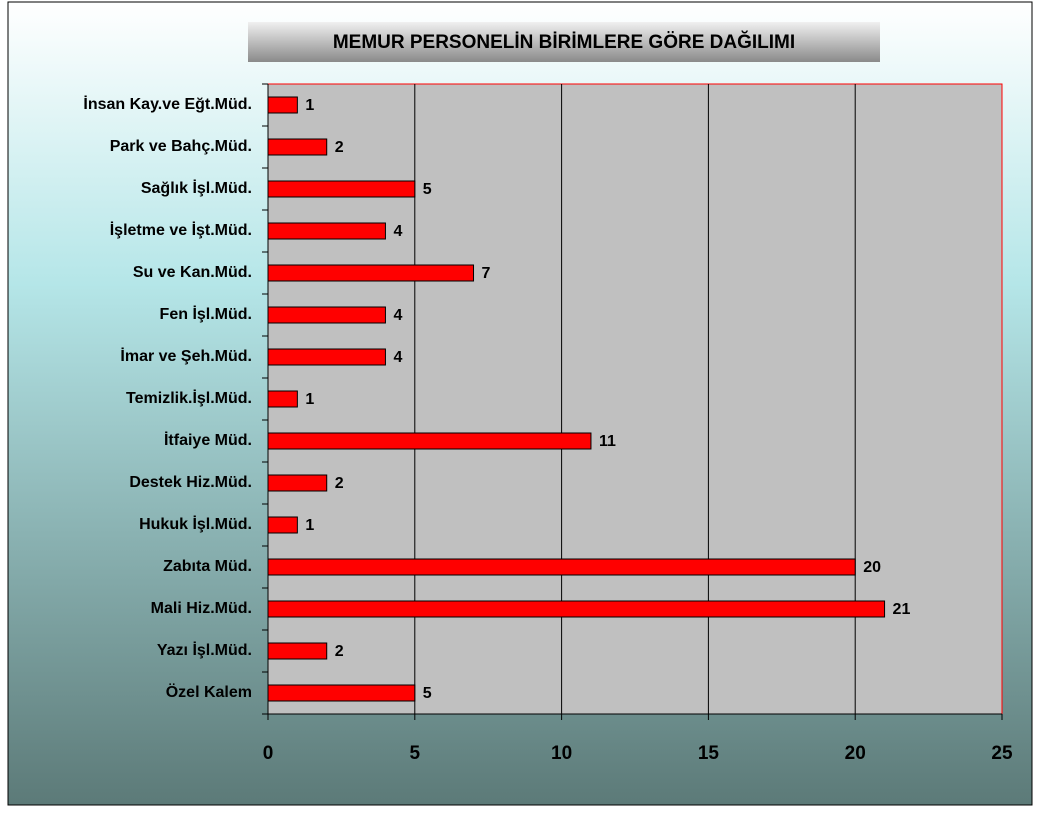  I want to click on value-label: 7, so click(486, 273).